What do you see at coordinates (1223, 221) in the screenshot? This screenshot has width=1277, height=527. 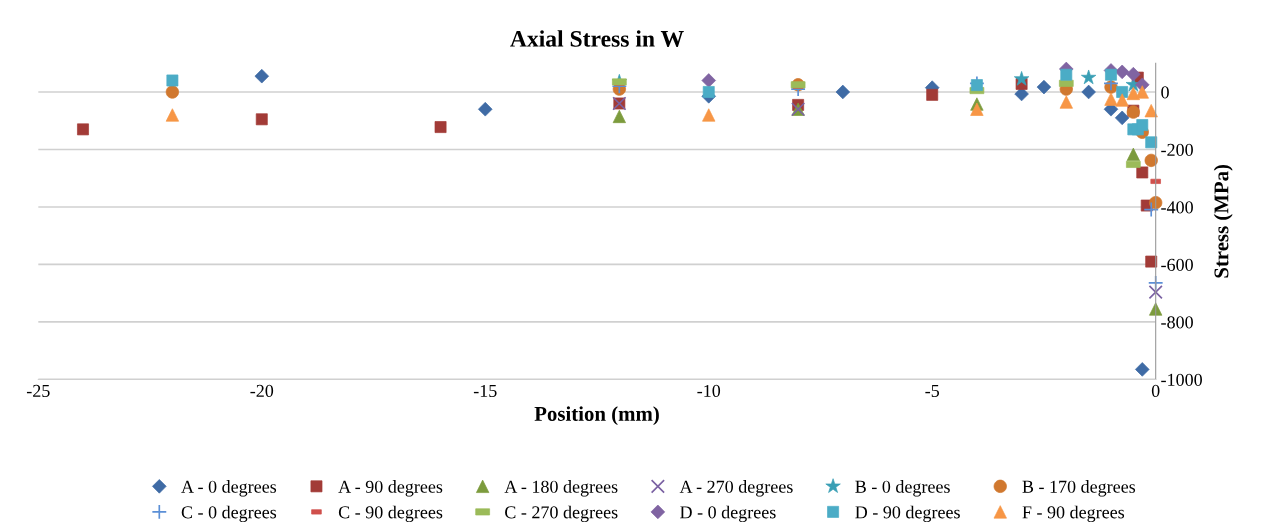 I see `y-axis-title: Stress (MPa)` at bounding box center [1223, 221].